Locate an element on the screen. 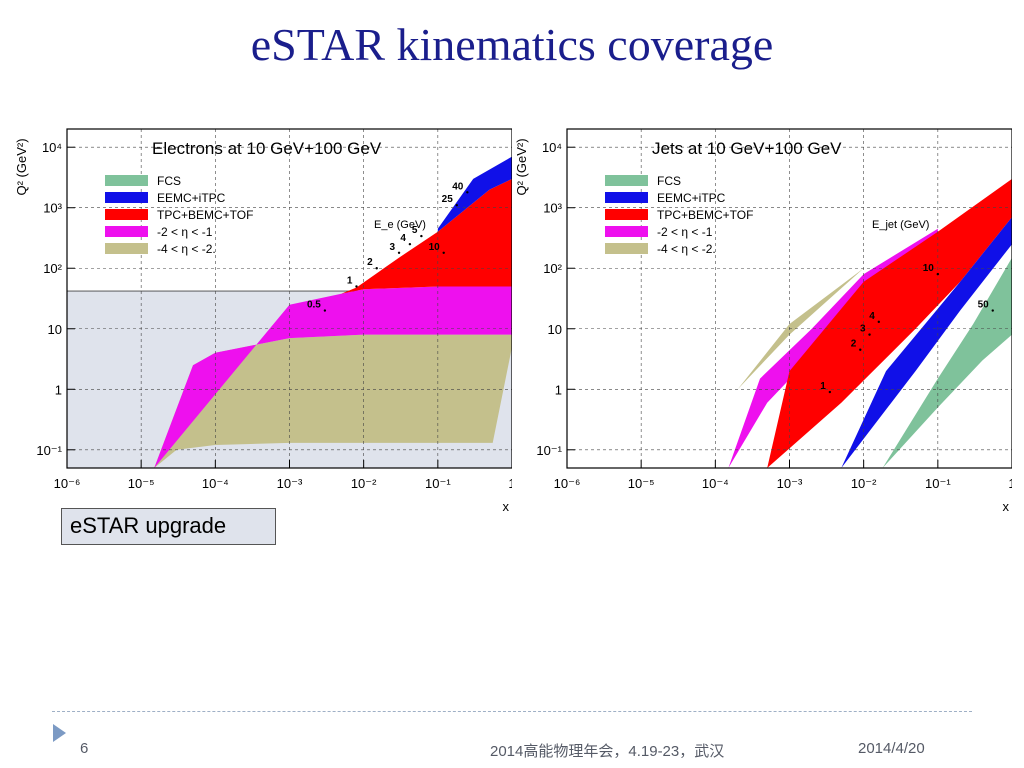  electrons-x-tick-label: 1 is located at coordinates (510, 483).